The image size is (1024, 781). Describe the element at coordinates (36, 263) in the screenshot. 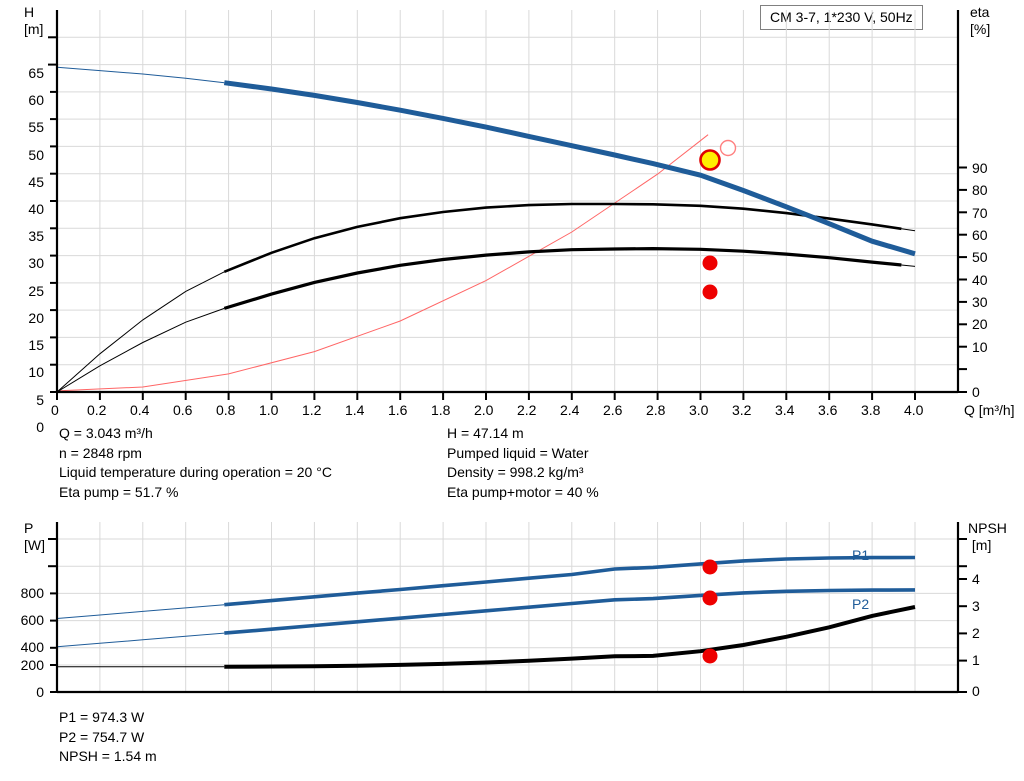

I see `top-y-tick-30: 30` at that location.